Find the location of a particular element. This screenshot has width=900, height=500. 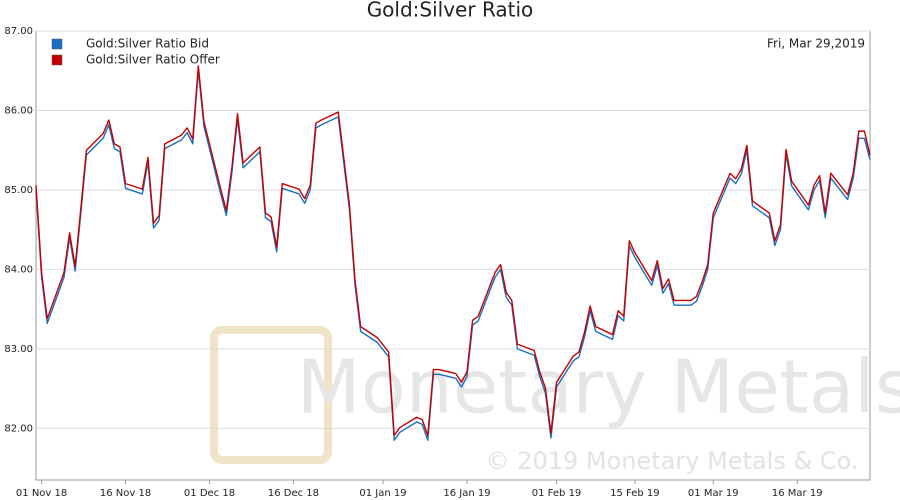

x-tick-label: 01 Feb 19 is located at coordinates (557, 493).